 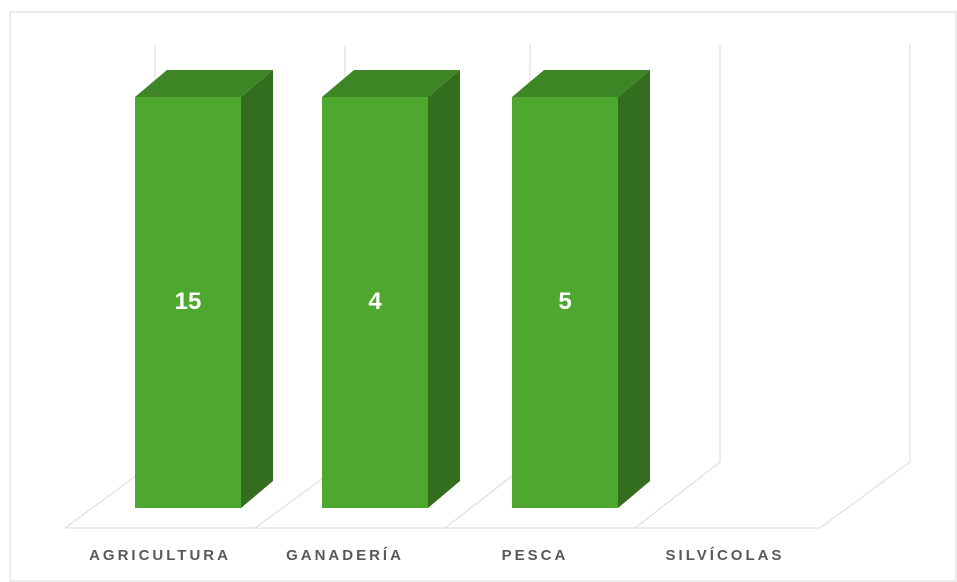 I want to click on data-label: 4, so click(x=375, y=301).